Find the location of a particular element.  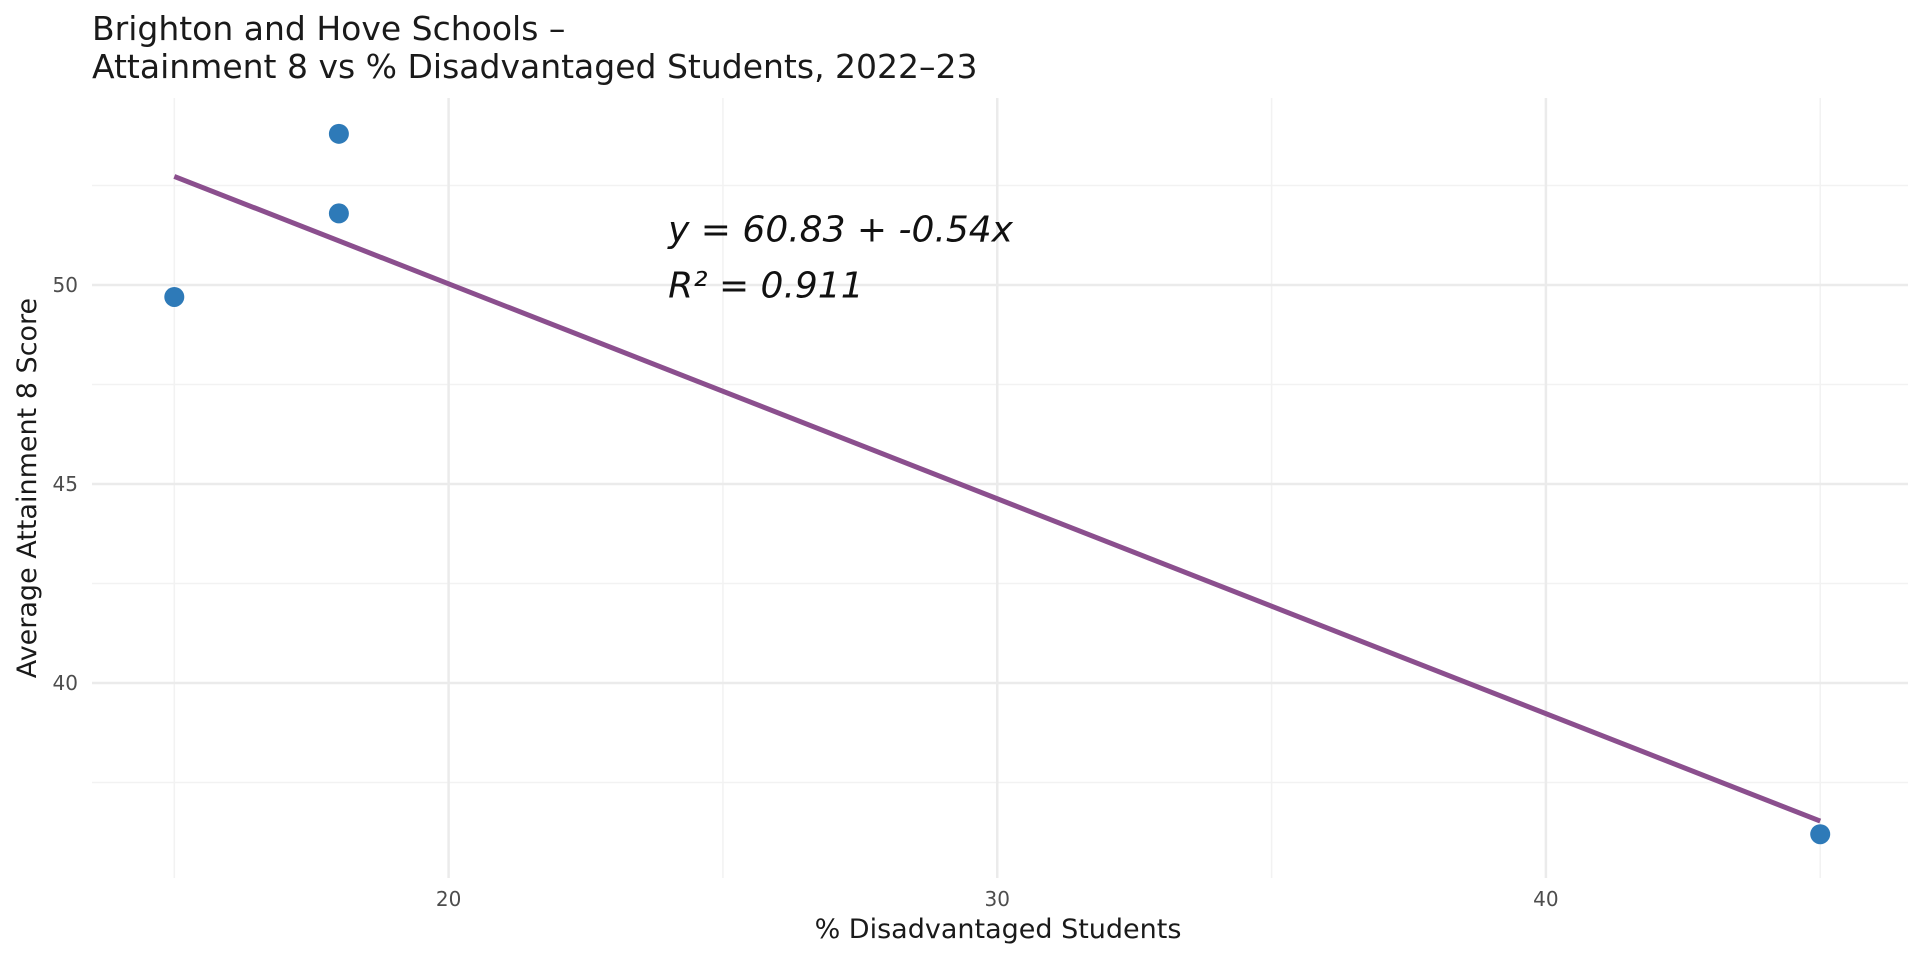

x-tick-label: 40 is located at coordinates (1545, 899).